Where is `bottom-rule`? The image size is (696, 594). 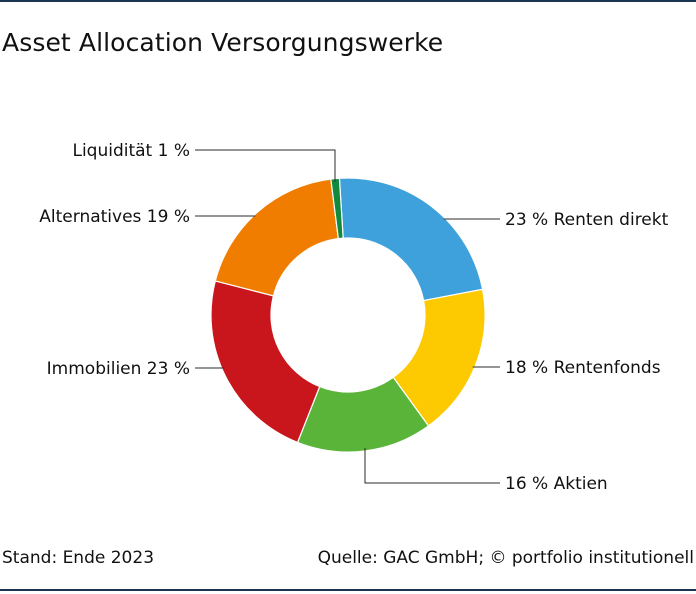
bottom-rule is located at coordinates (348, 590).